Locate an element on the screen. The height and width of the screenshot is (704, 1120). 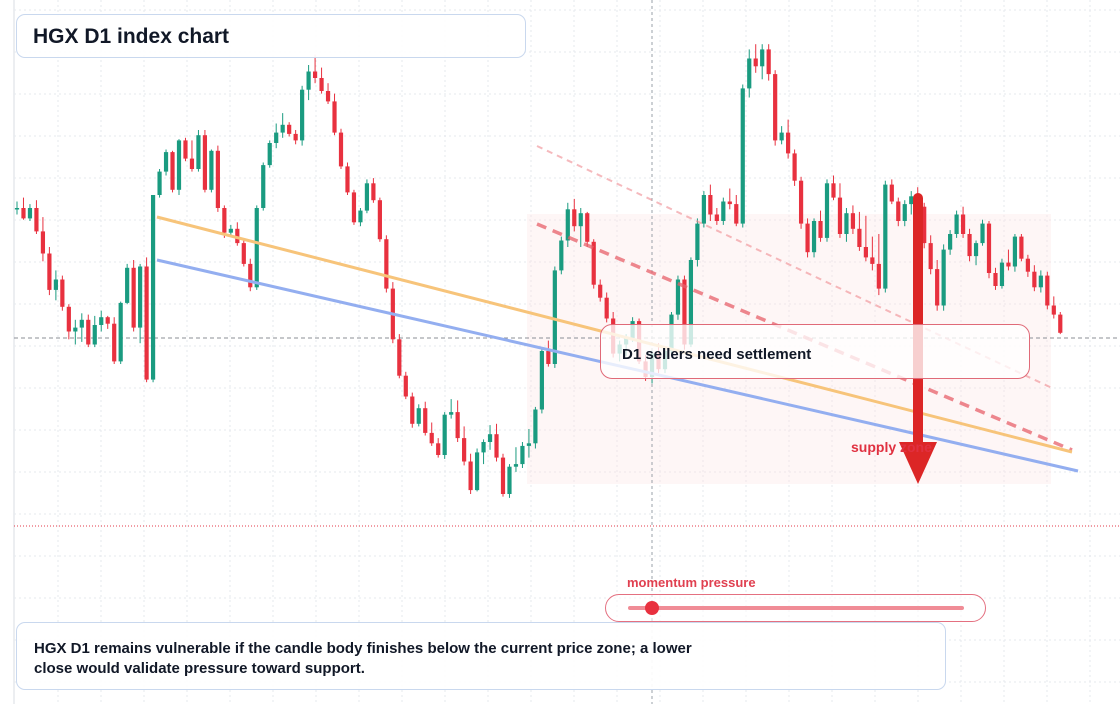
momentum-knob is located at coordinates (651, 608).